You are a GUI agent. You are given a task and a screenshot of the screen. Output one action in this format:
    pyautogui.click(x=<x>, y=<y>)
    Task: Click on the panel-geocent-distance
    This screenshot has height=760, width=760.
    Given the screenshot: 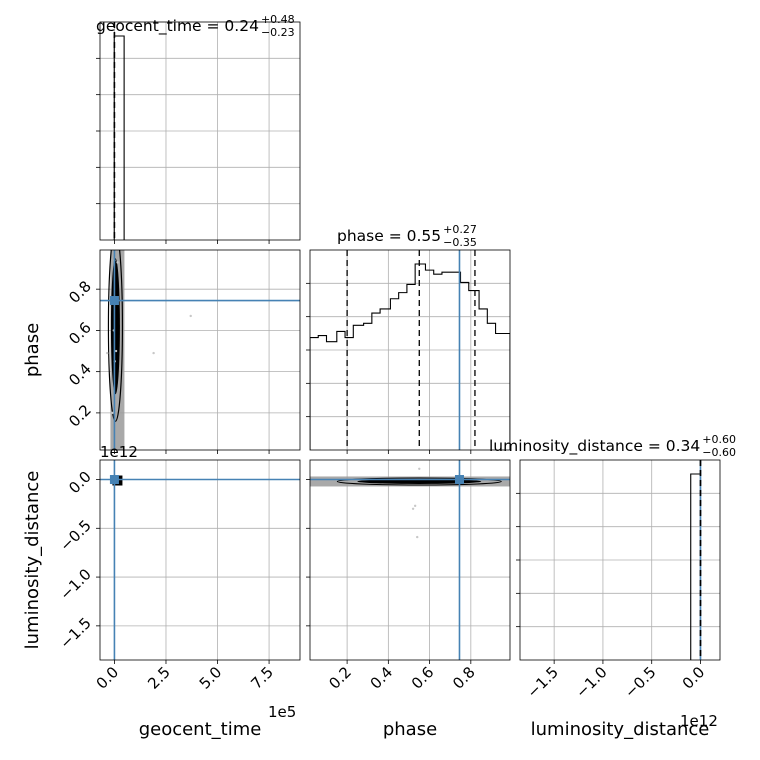 What is the action you would take?
    pyautogui.click(x=200, y=560)
    